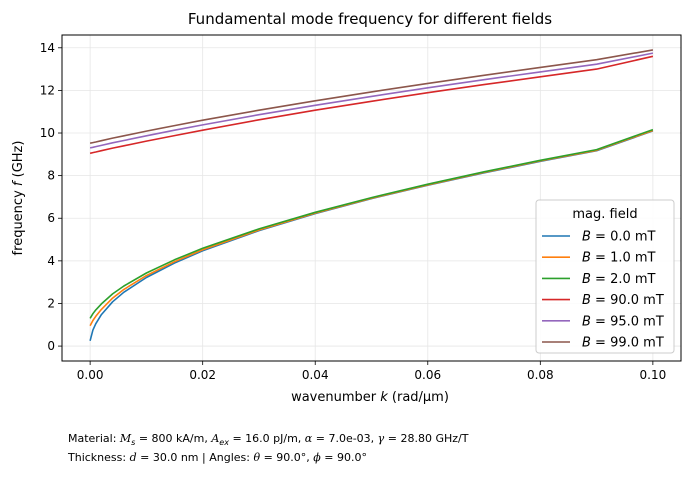 The width and height of the screenshot is (690, 477). What do you see at coordinates (619, 279) in the screenshot?
I see `legend-entry-label: B = 2.0 mT` at bounding box center [619, 279].